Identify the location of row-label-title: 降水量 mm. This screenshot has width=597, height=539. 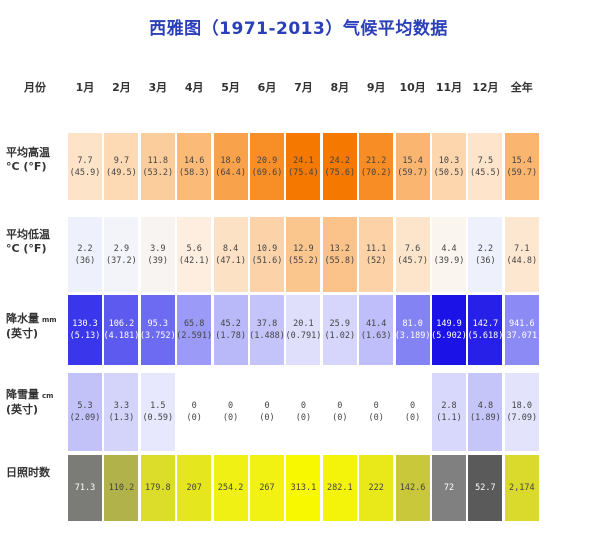
(31, 318).